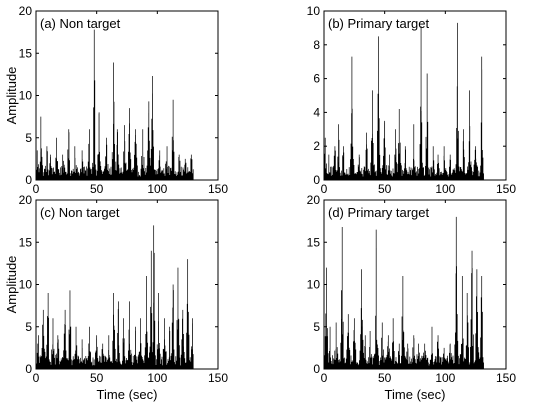 The image size is (550, 407). I want to click on panel-label: (a) Non target, so click(80, 23).